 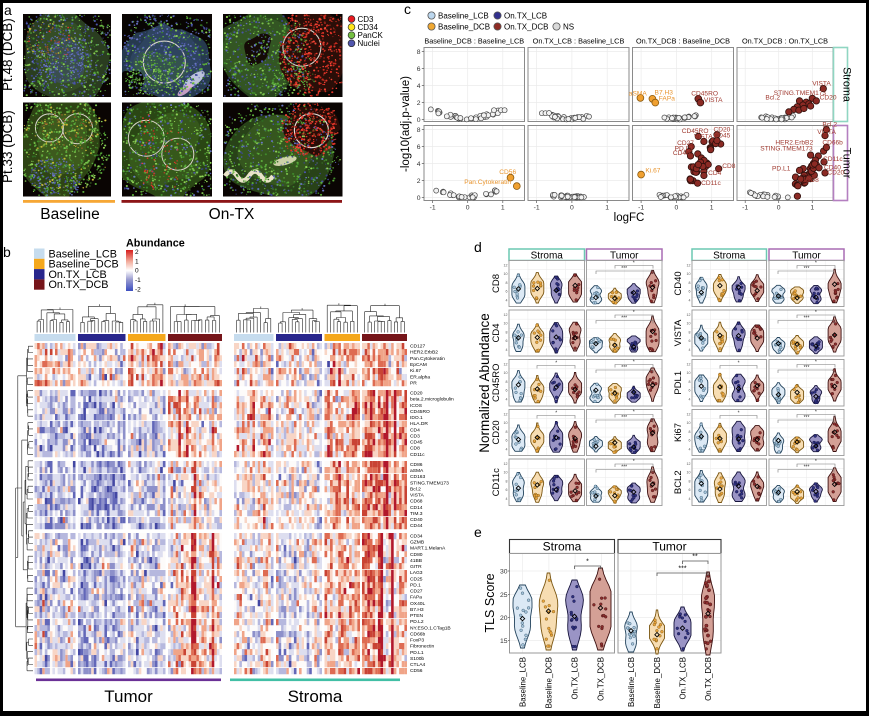 What do you see at coordinates (415, 436) in the screenshot?
I see `svg-text: CD3` at bounding box center [415, 436].